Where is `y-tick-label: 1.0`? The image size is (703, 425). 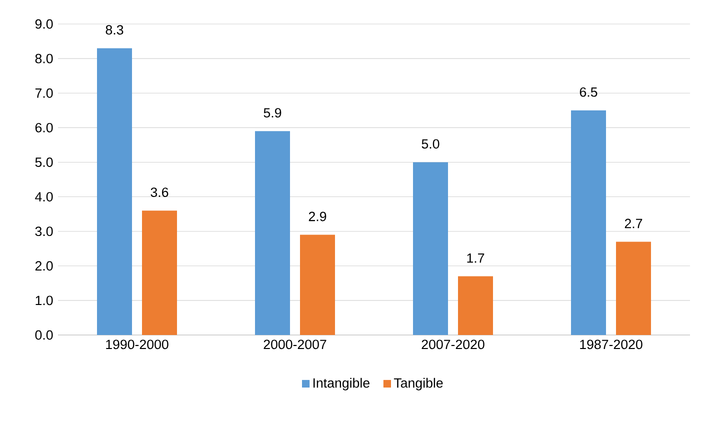
y-tick-label: 1.0 is located at coordinates (44, 301).